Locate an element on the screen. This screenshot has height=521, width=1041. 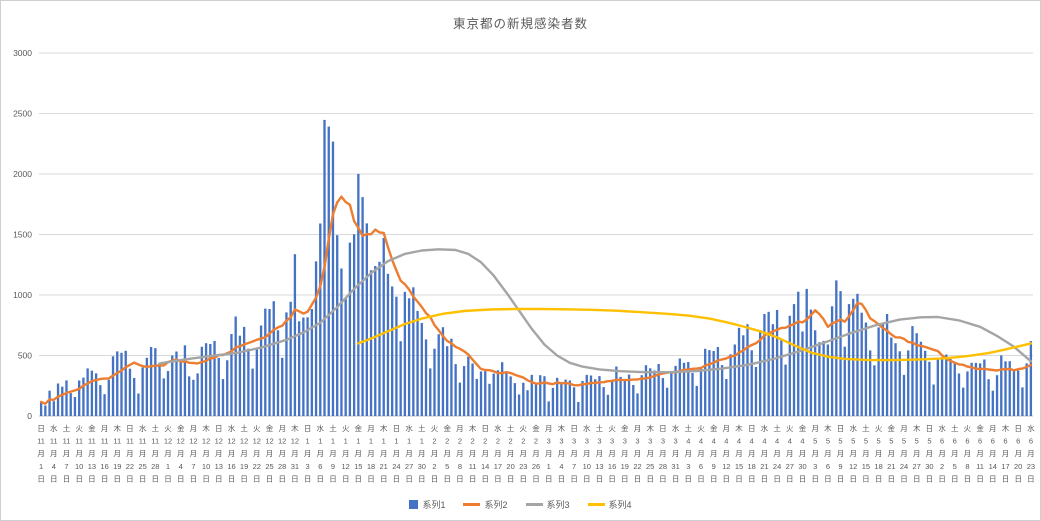
chart-title: 東京都の新規感染者数 is located at coordinates (520, 24).